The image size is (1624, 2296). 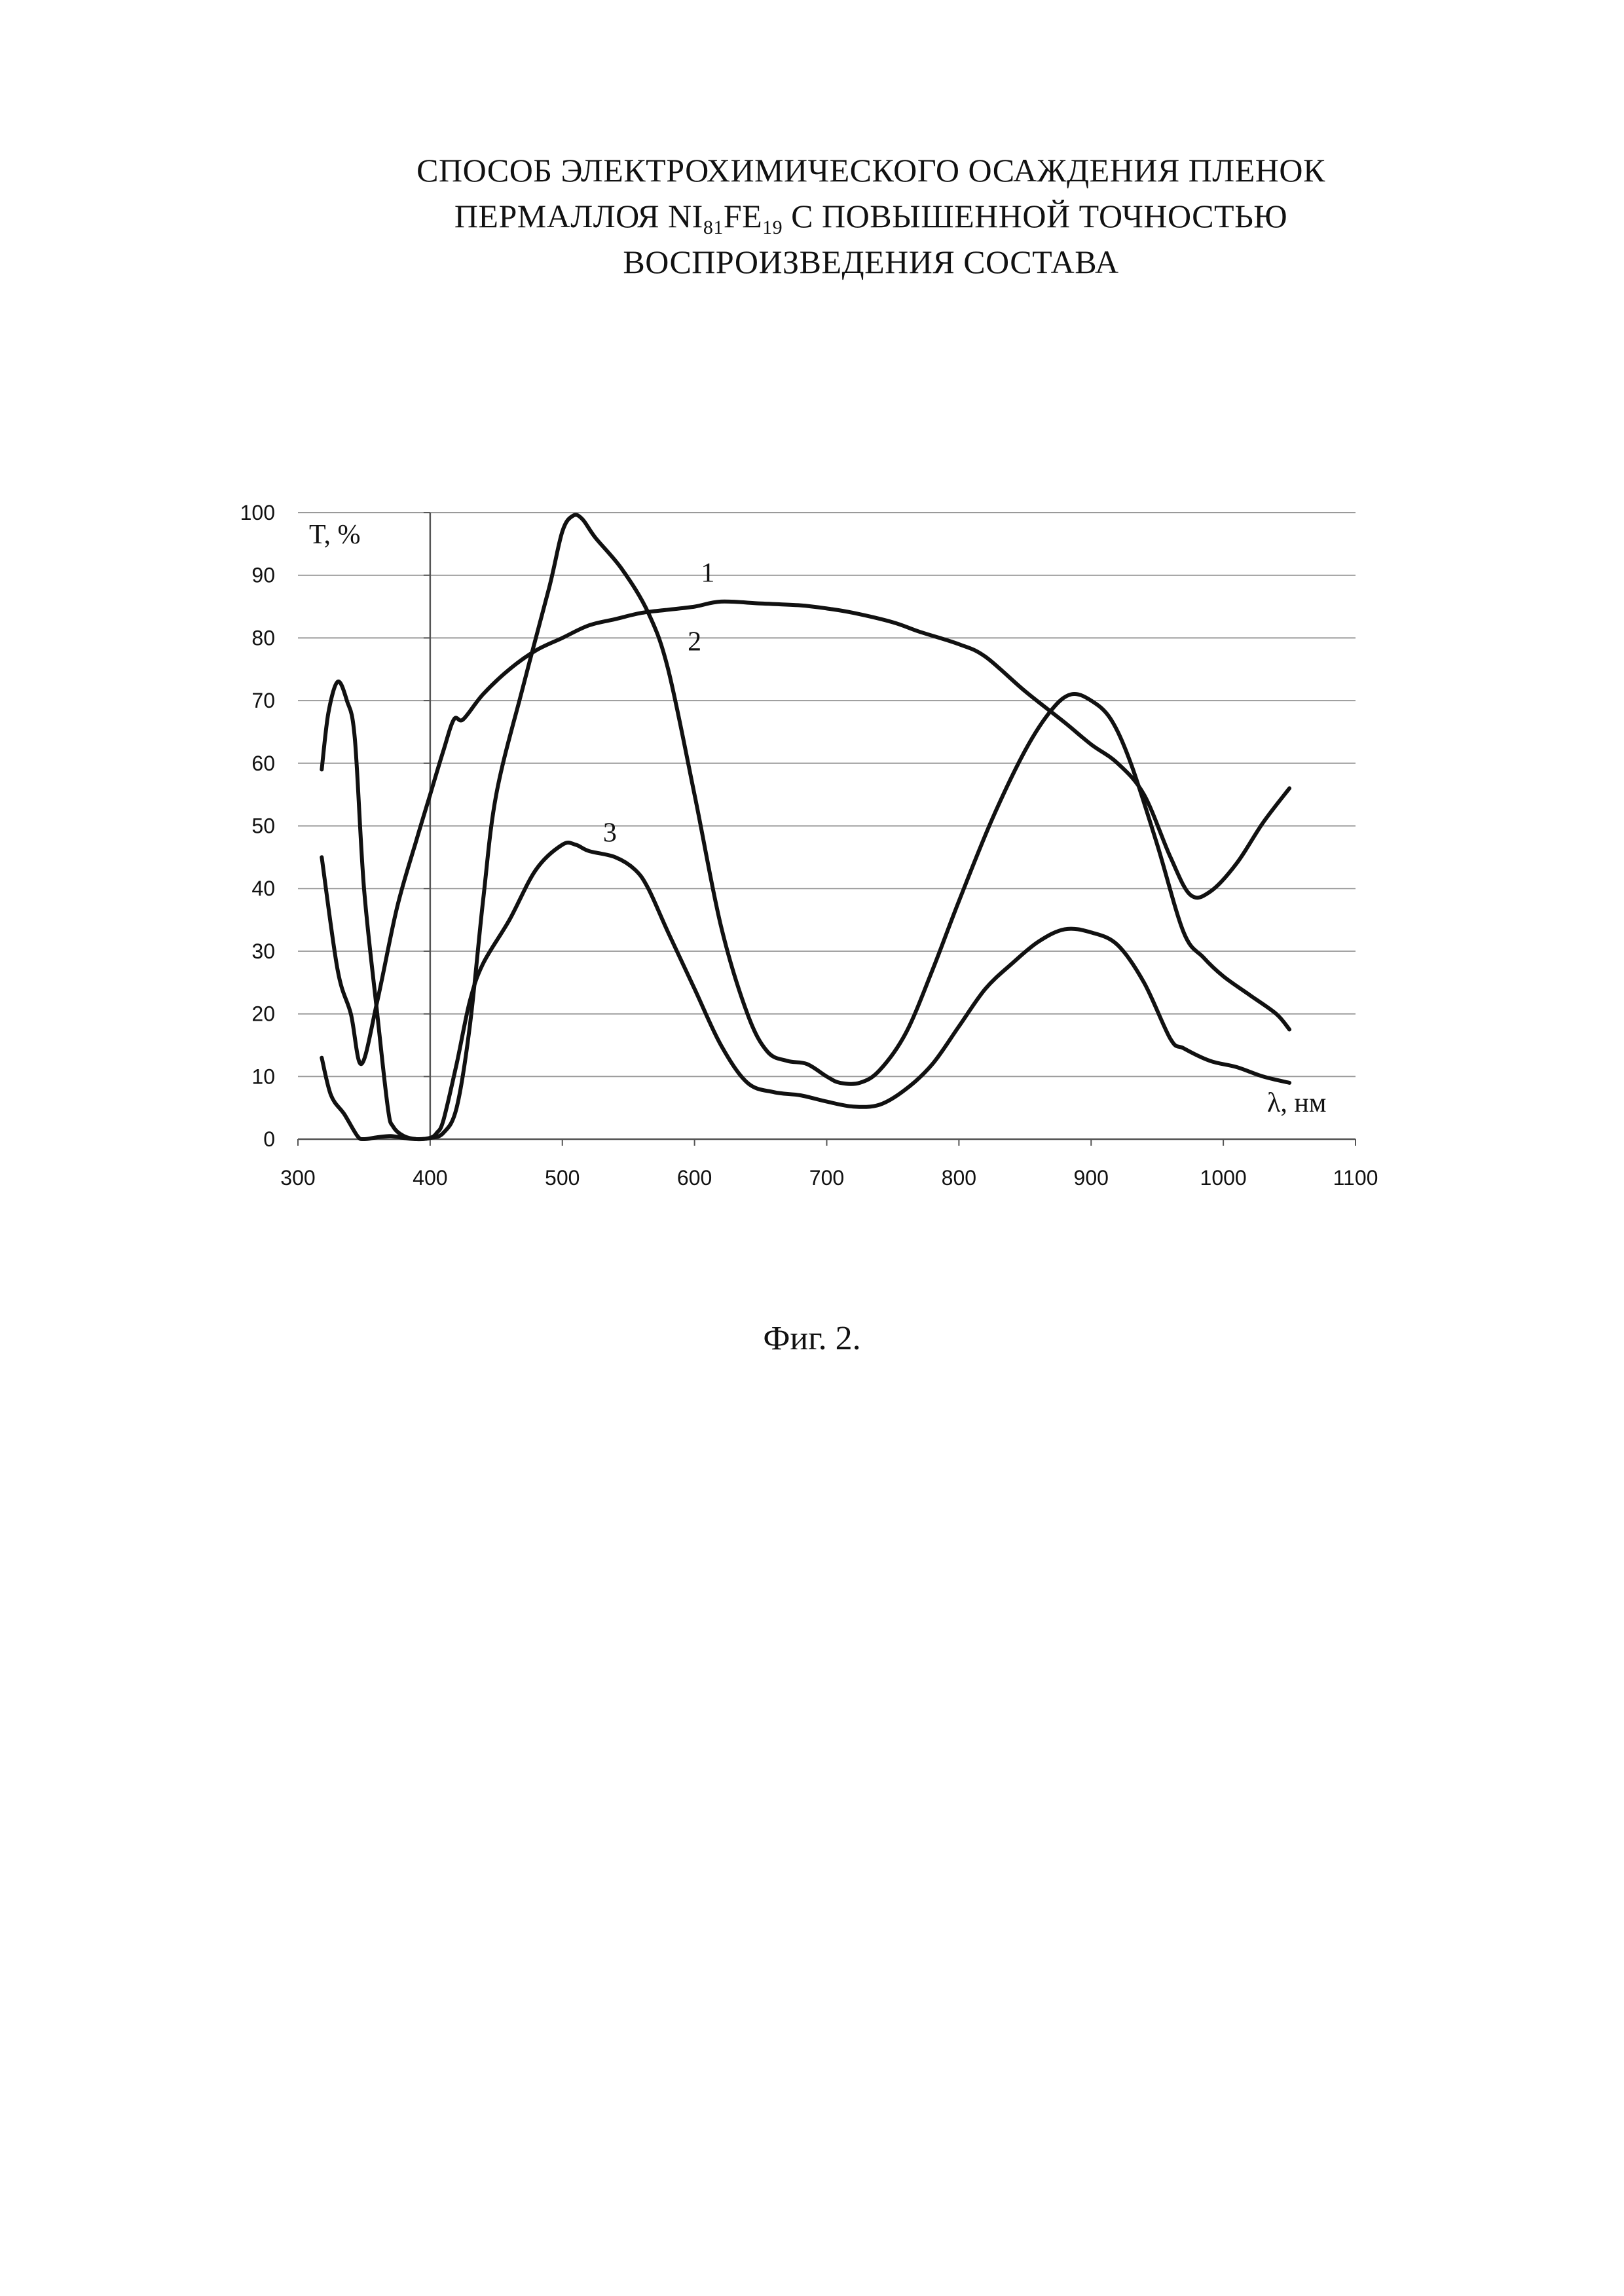 I want to click on y-tick-label-10: 10, so click(x=263, y=1076).